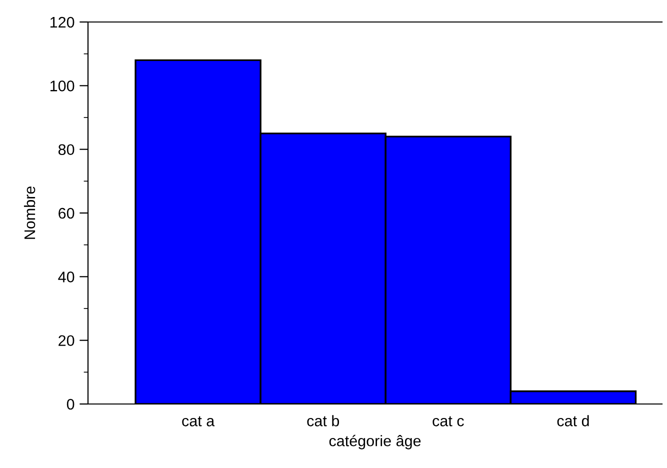  What do you see at coordinates (62, 86) in the screenshot?
I see `y-tick-label: 100` at bounding box center [62, 86].